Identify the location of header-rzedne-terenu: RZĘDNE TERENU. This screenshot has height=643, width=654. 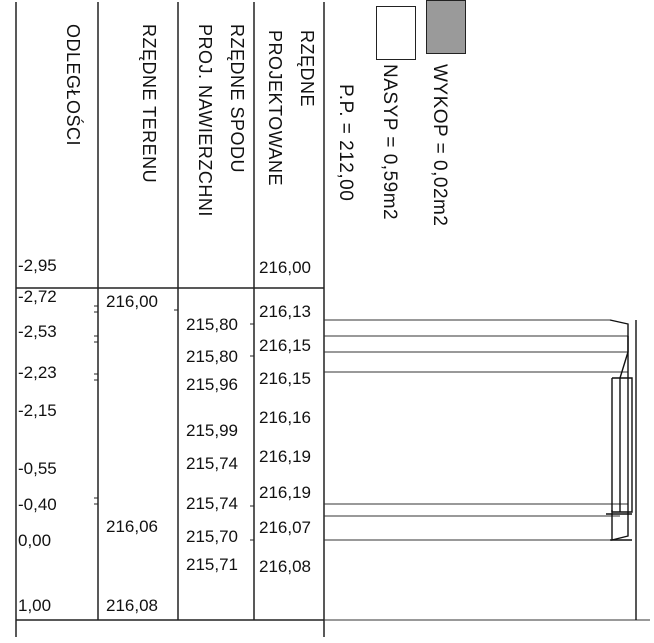
(149, 104).